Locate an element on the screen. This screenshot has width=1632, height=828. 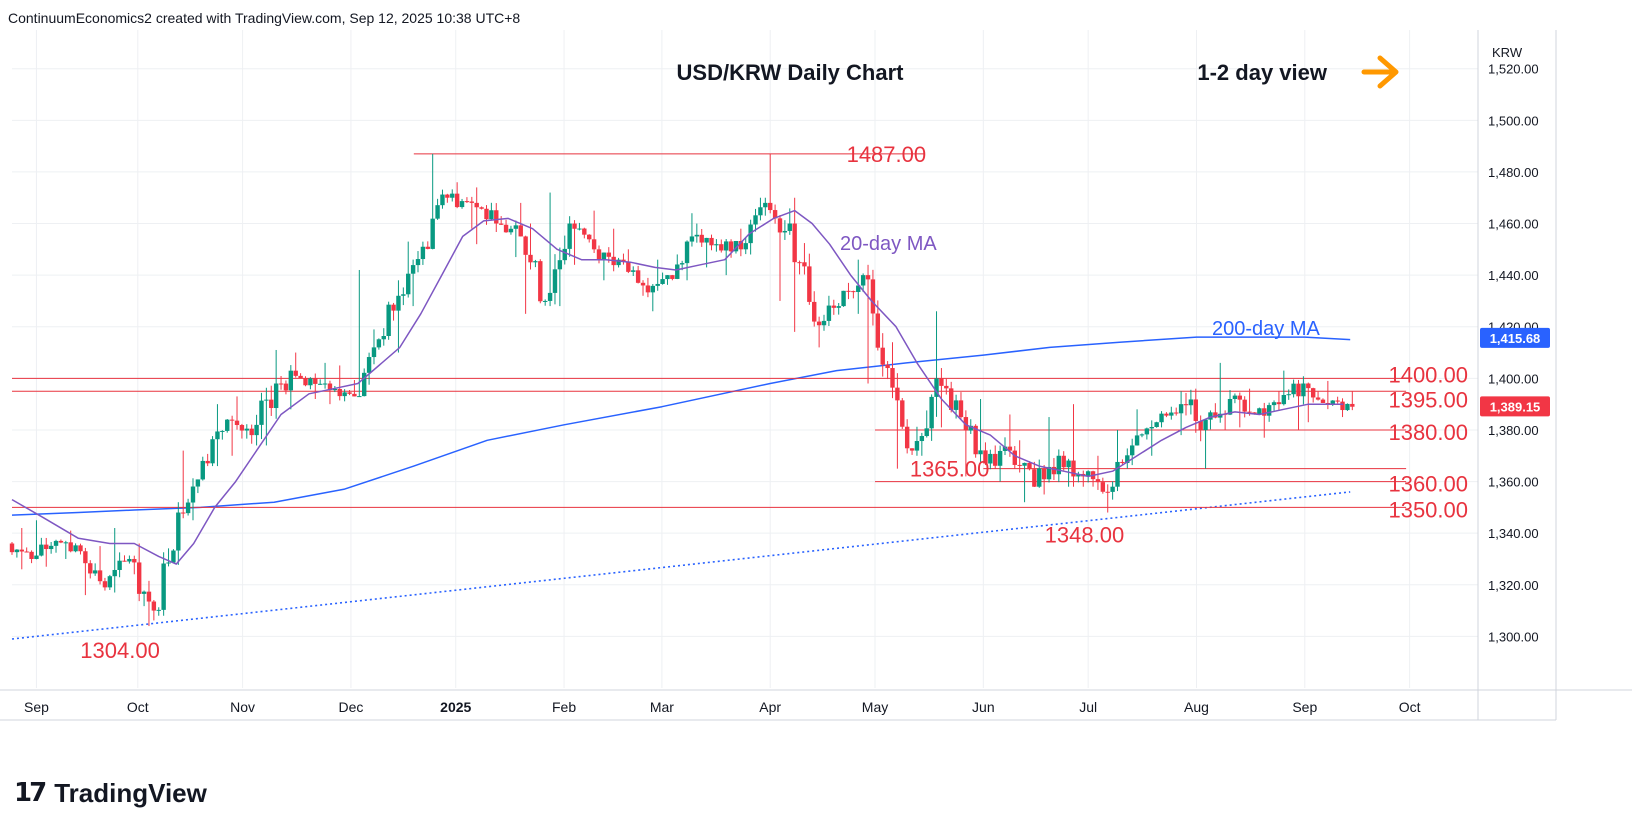
price-badges: 1,415.68 1,389.15 is located at coordinates (1515, 372).